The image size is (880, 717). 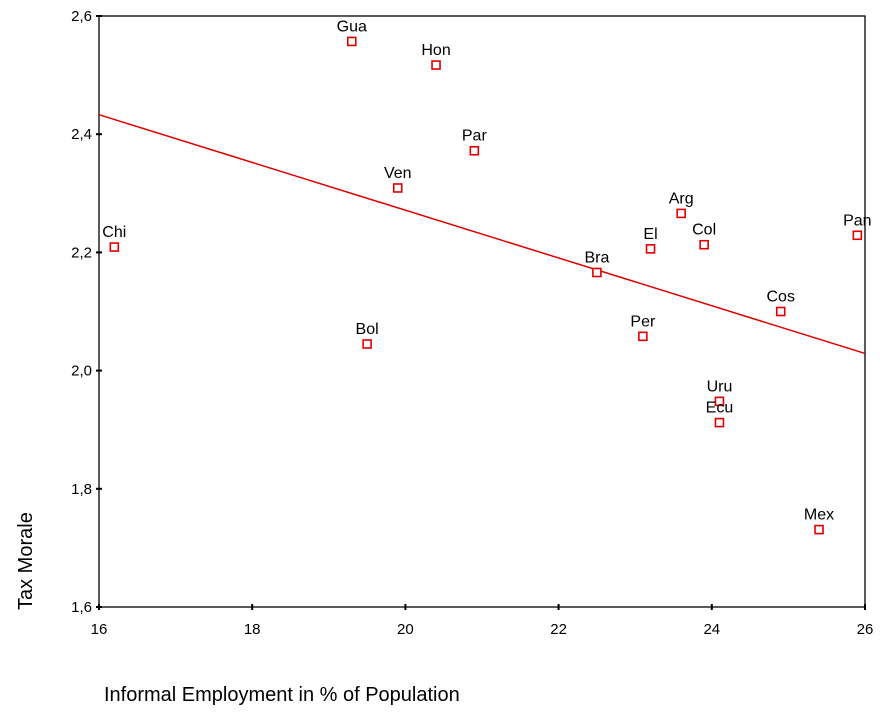 I want to click on data-point-per, so click(x=643, y=336).